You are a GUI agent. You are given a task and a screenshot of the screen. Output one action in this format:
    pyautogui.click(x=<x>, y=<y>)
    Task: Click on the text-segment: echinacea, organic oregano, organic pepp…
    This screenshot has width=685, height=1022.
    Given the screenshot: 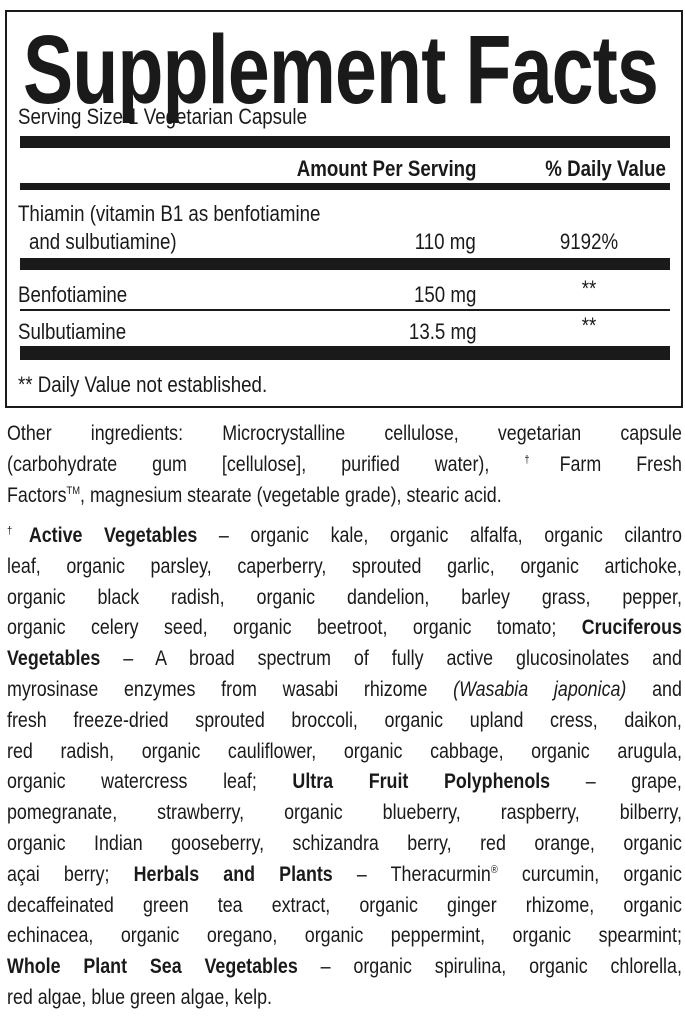 What is the action you would take?
    pyautogui.click(x=344, y=936)
    